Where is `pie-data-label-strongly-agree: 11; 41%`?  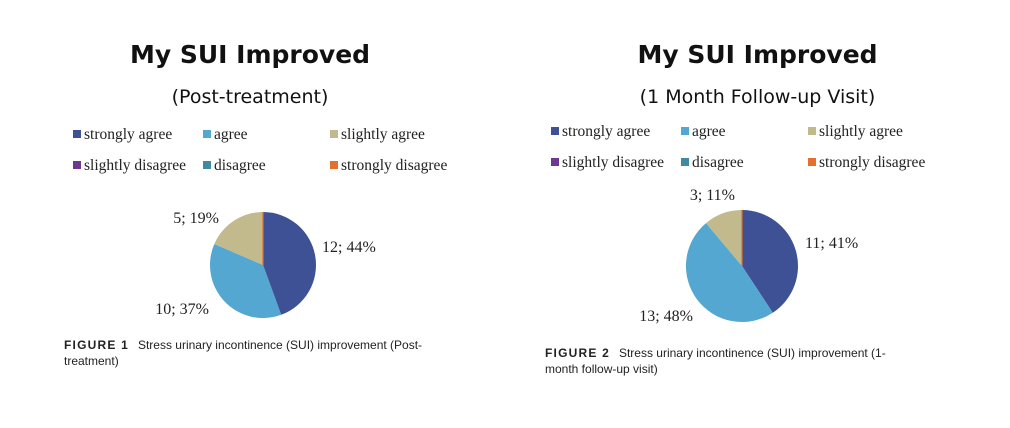 pie-data-label-strongly-agree: 11; 41% is located at coordinates (831, 243).